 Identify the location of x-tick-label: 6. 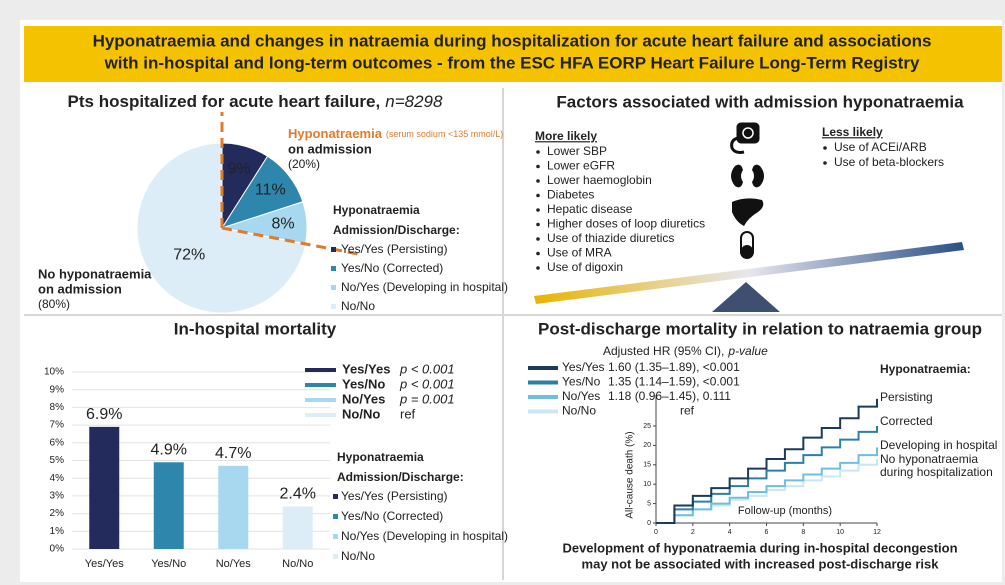
(767, 532).